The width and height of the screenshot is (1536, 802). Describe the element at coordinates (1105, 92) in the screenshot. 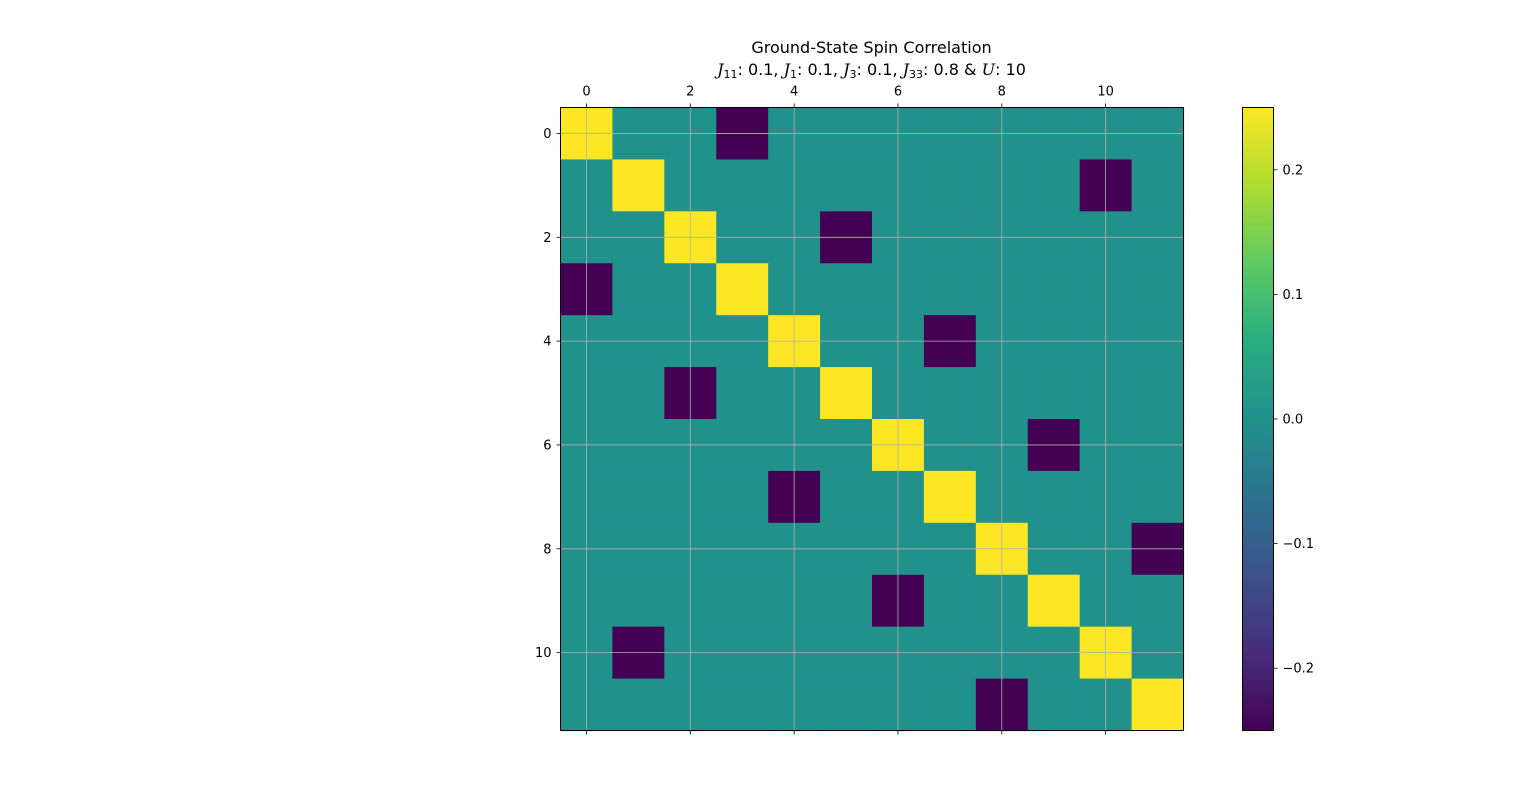

I see `x-tick-label-10: 10` at that location.